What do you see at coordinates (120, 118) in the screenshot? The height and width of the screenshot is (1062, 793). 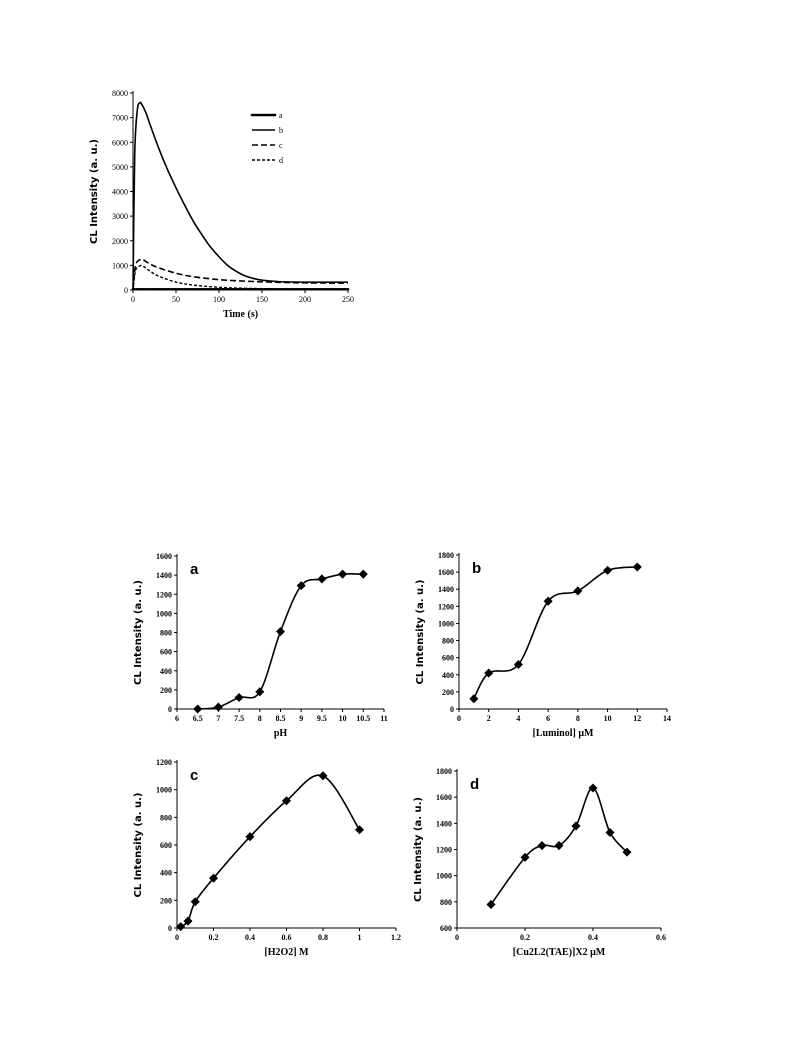 I see `y-tick-label: 7000` at bounding box center [120, 118].